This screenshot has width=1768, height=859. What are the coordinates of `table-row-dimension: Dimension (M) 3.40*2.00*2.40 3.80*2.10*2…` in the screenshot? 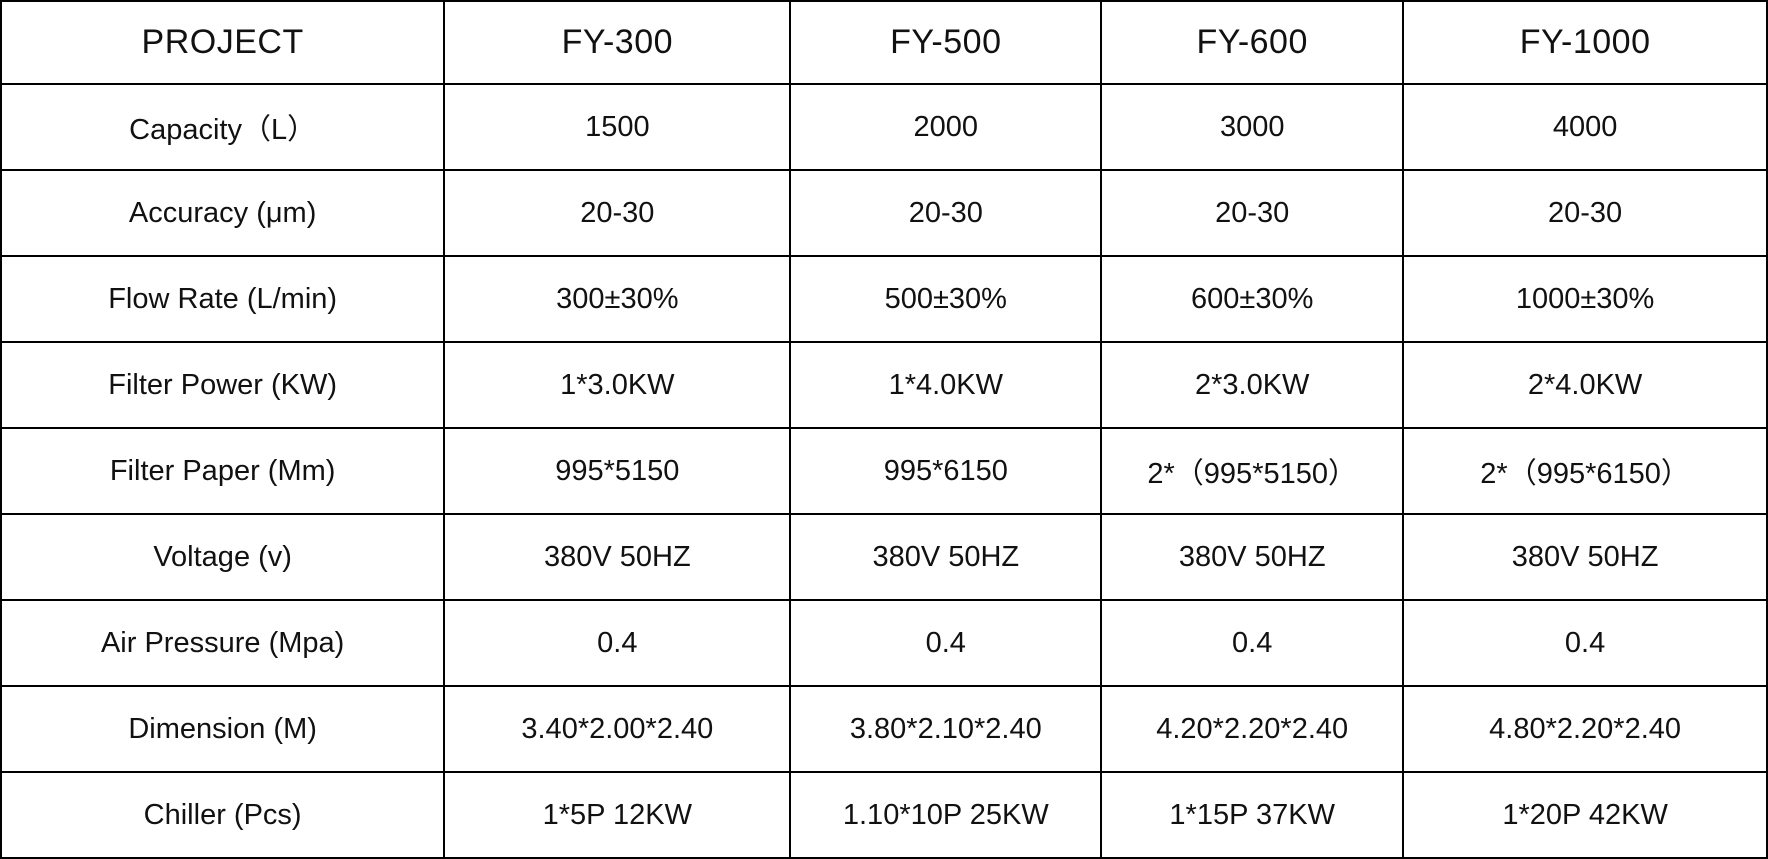 It's located at (884, 729).